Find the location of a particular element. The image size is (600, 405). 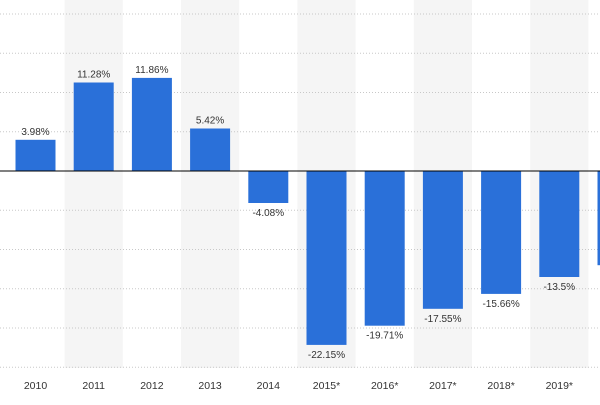

data-label: -22.15% is located at coordinates (326, 355).